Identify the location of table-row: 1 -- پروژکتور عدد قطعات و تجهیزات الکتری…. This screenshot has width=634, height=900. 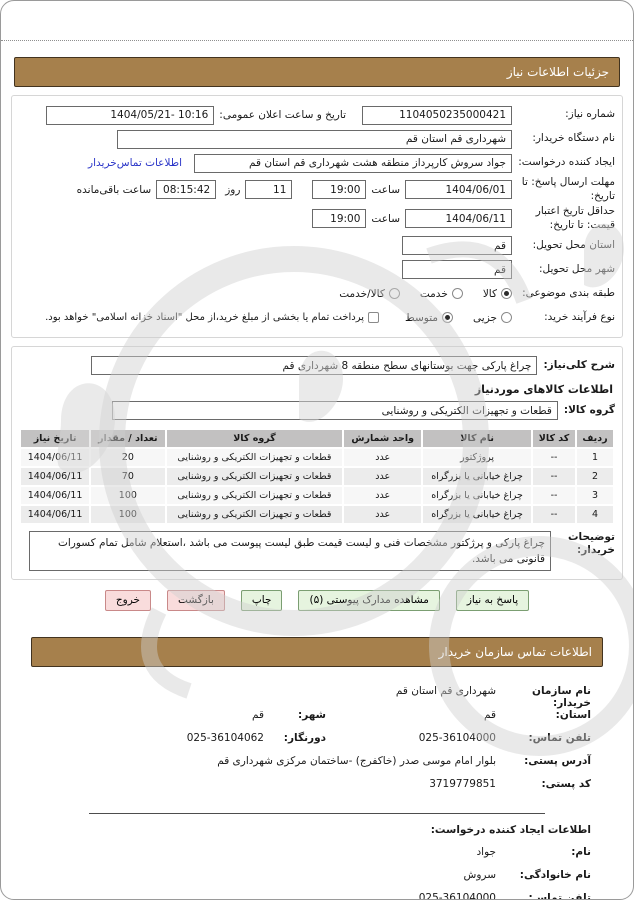
(317, 457).